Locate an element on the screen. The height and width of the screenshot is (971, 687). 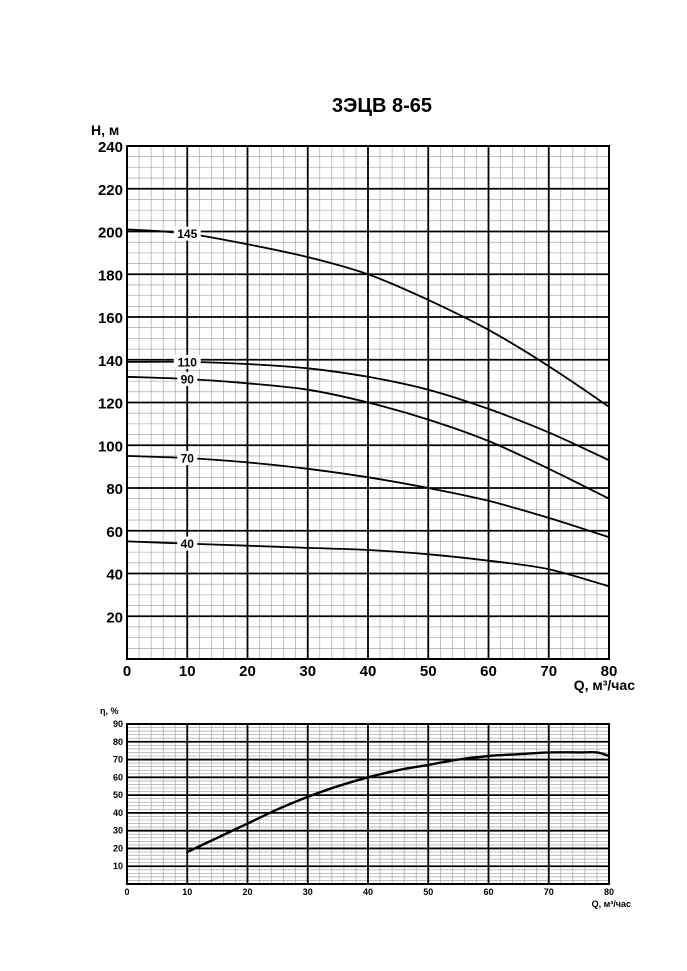
curve-label: 70 is located at coordinates (188, 459).